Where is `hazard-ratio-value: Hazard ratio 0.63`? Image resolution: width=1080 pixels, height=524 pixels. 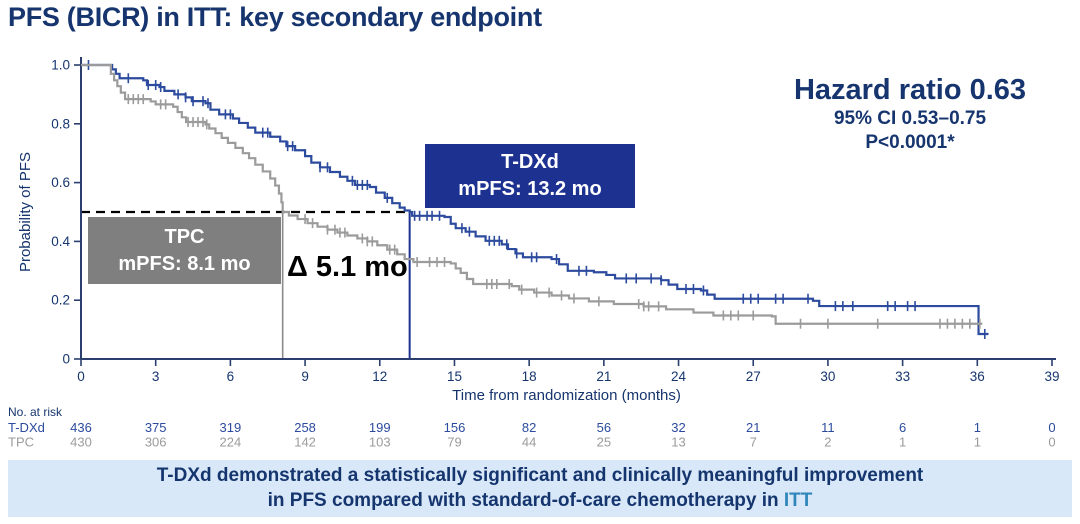
hazard-ratio-value: Hazard ratio 0.63 is located at coordinates (910, 90).